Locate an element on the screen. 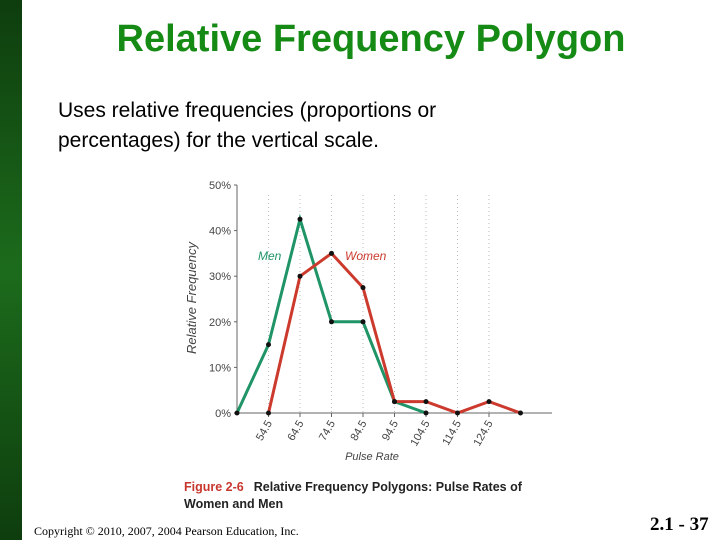 This screenshot has height=540, width=720. x-tick-label: 104.5 is located at coordinates (420, 434).